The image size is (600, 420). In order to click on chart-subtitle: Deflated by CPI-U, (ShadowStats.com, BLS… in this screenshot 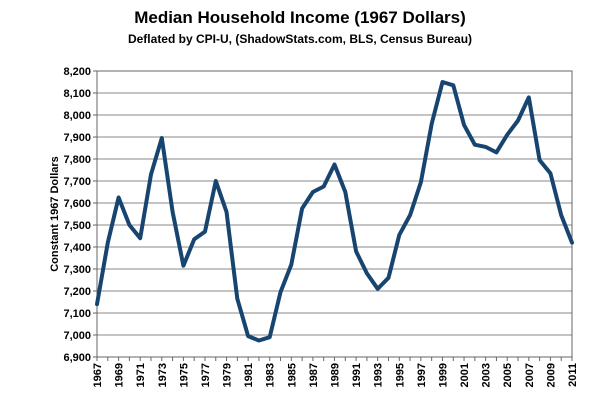, I will do `click(300, 39)`.